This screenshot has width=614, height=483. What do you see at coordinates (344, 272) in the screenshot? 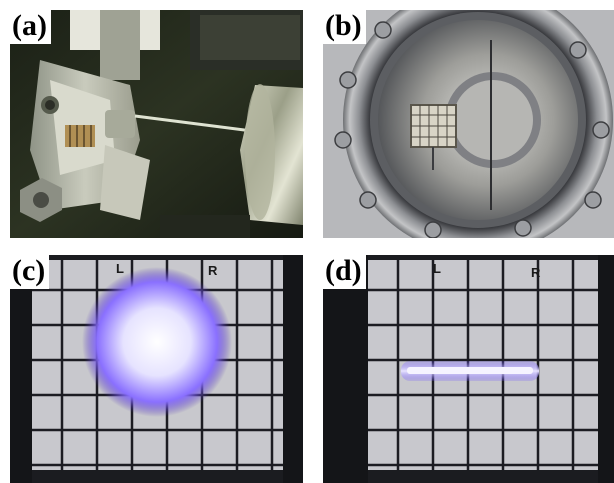
I see `panel-d-label: (d)` at bounding box center [344, 272].